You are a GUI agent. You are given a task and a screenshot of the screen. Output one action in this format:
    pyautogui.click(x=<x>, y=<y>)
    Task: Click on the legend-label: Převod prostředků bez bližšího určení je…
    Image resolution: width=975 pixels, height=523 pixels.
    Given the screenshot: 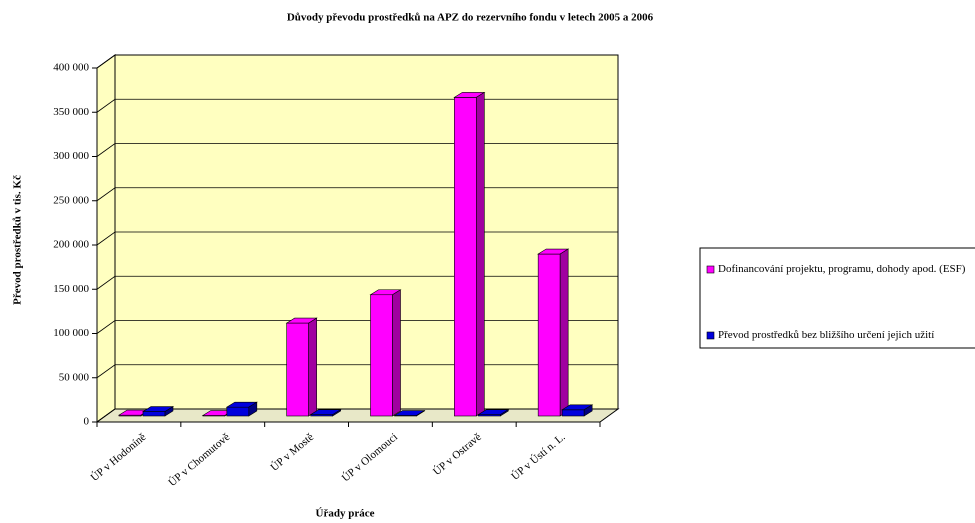 What is the action you would take?
    pyautogui.click(x=826, y=335)
    